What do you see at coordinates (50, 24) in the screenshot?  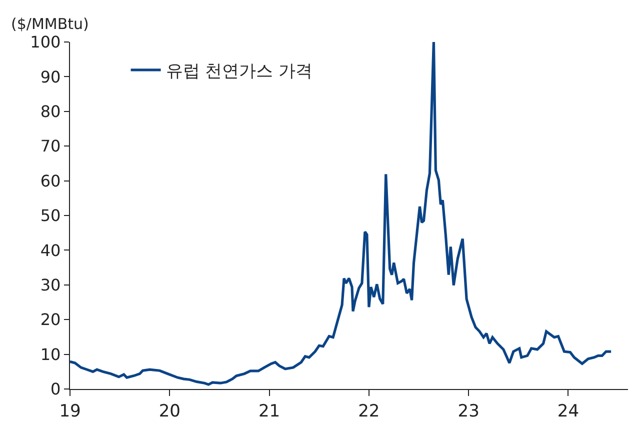 I see `y-axis-title: ($/MMBtu)` at bounding box center [50, 24].